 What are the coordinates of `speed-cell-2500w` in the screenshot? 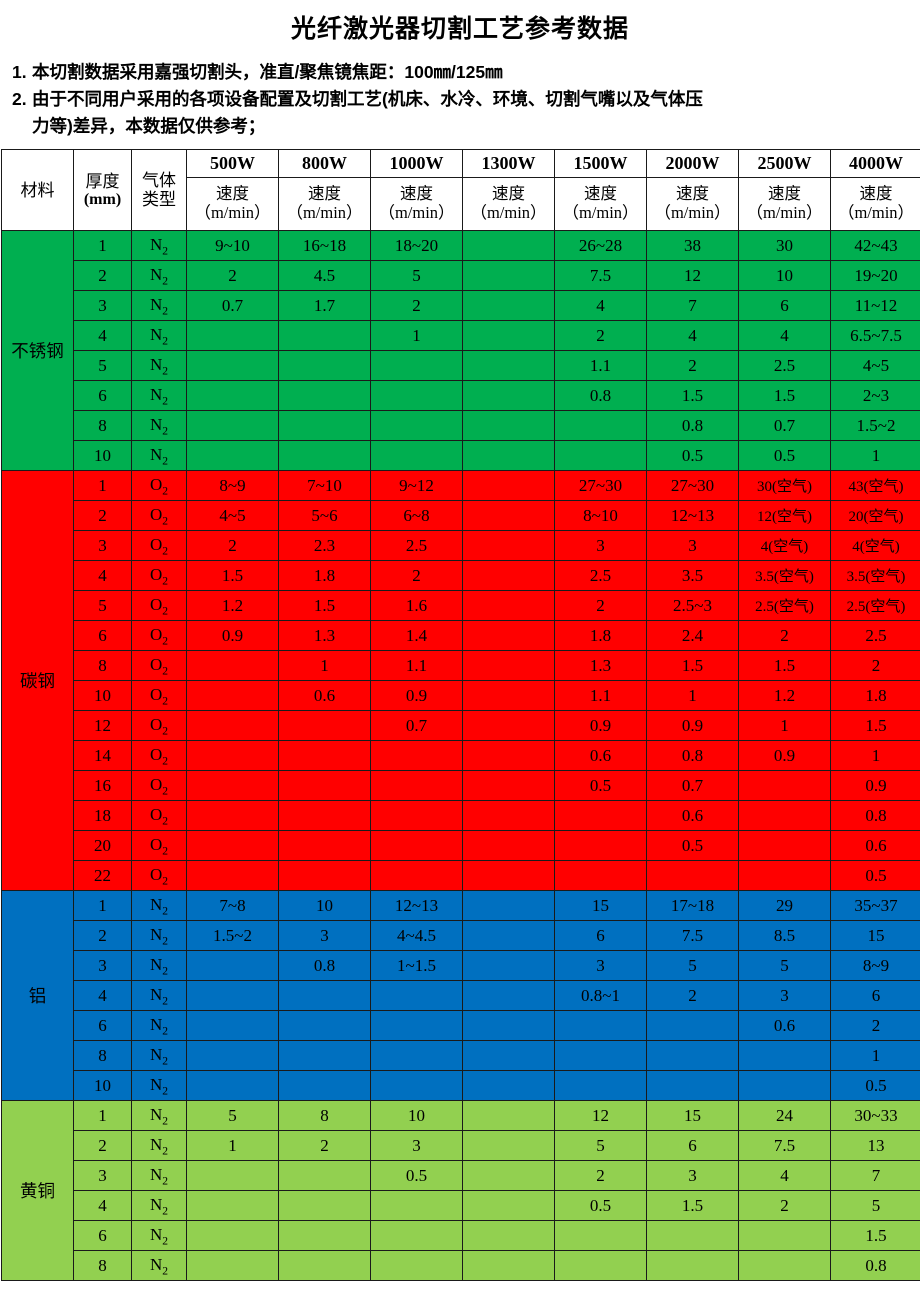 It's located at (784, 846).